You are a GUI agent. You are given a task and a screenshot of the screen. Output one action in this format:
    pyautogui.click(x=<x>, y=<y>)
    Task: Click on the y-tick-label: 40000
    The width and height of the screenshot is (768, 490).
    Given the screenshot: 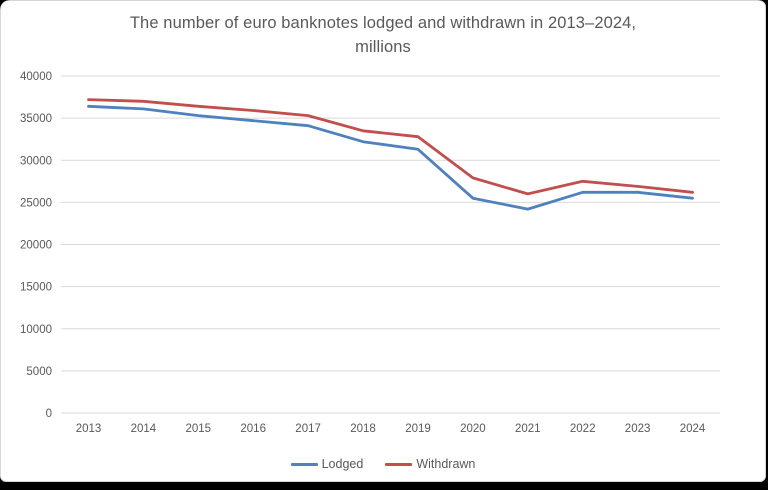 What is the action you would take?
    pyautogui.click(x=36, y=77)
    